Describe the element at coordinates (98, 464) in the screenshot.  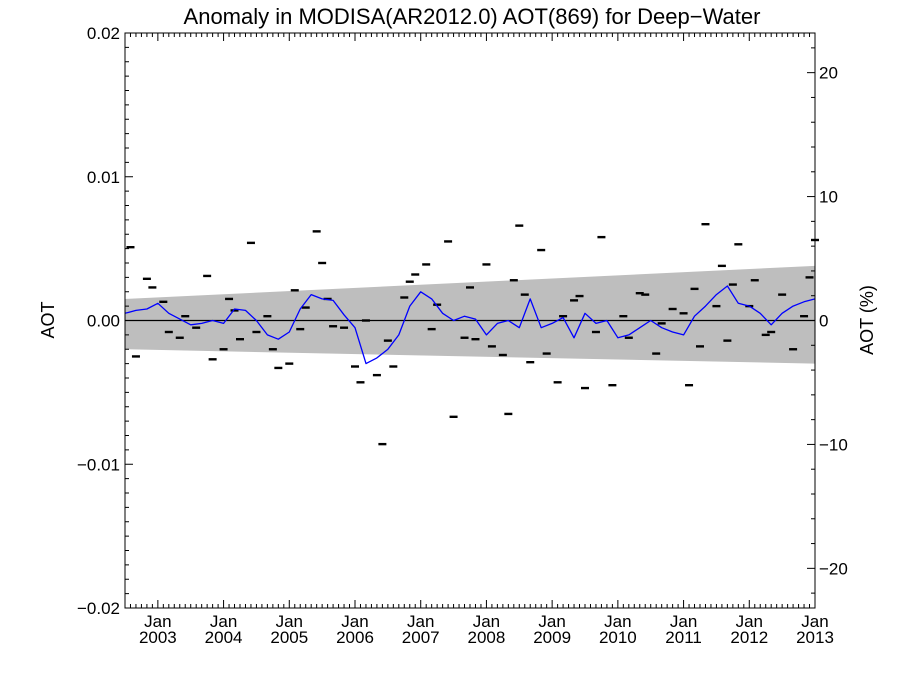
I see `left-tick-label: −0.01` at that location.